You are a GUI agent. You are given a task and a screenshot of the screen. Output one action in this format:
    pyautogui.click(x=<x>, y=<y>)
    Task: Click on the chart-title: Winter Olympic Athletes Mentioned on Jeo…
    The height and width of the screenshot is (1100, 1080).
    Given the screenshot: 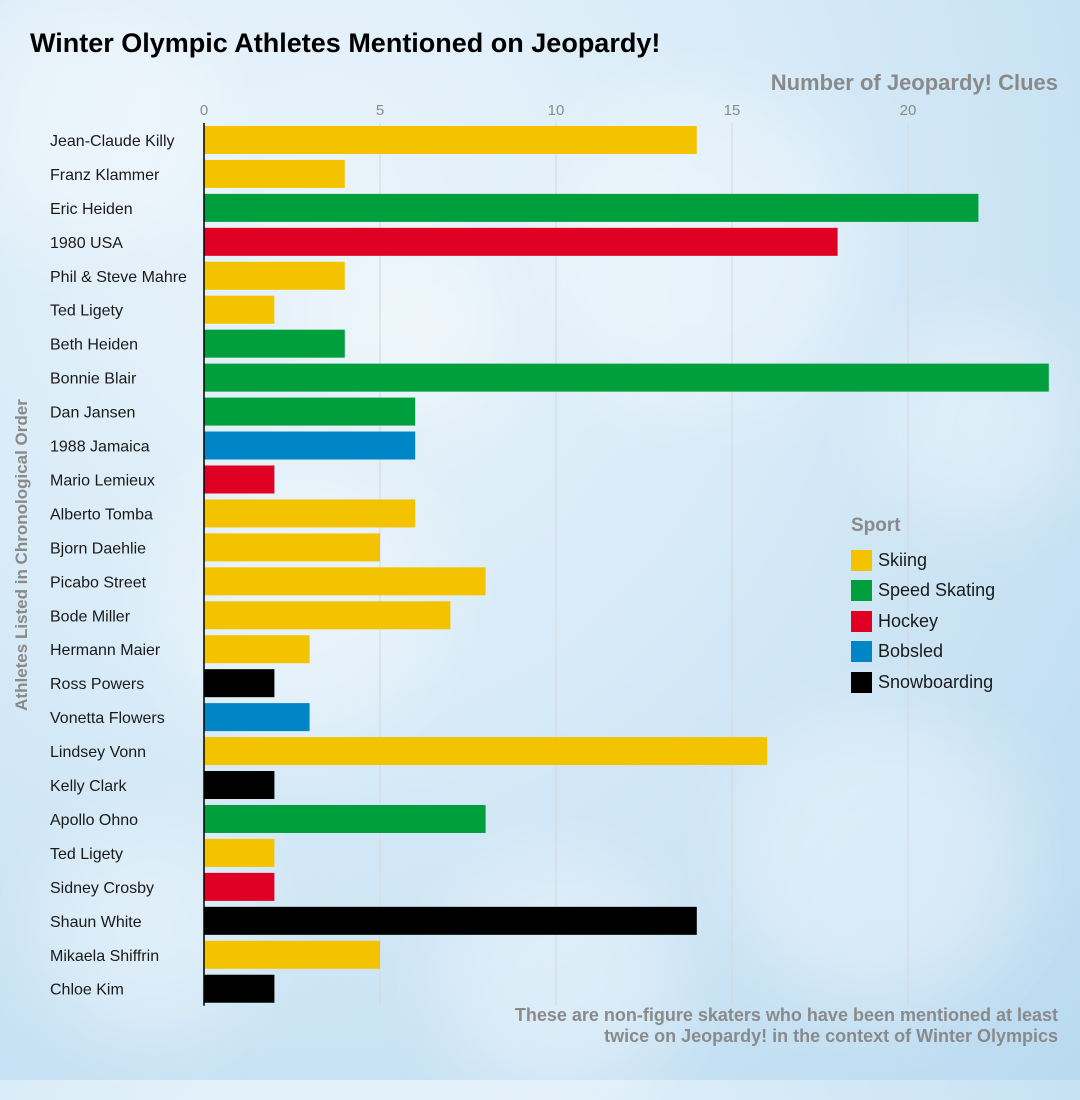 What is the action you would take?
    pyautogui.click(x=345, y=43)
    